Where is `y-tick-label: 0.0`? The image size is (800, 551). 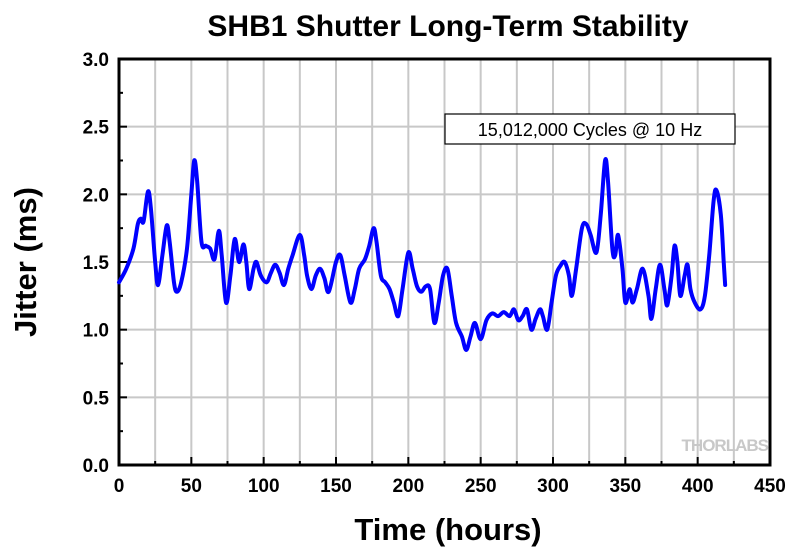
y-tick-label: 0.0 is located at coordinates (96, 466).